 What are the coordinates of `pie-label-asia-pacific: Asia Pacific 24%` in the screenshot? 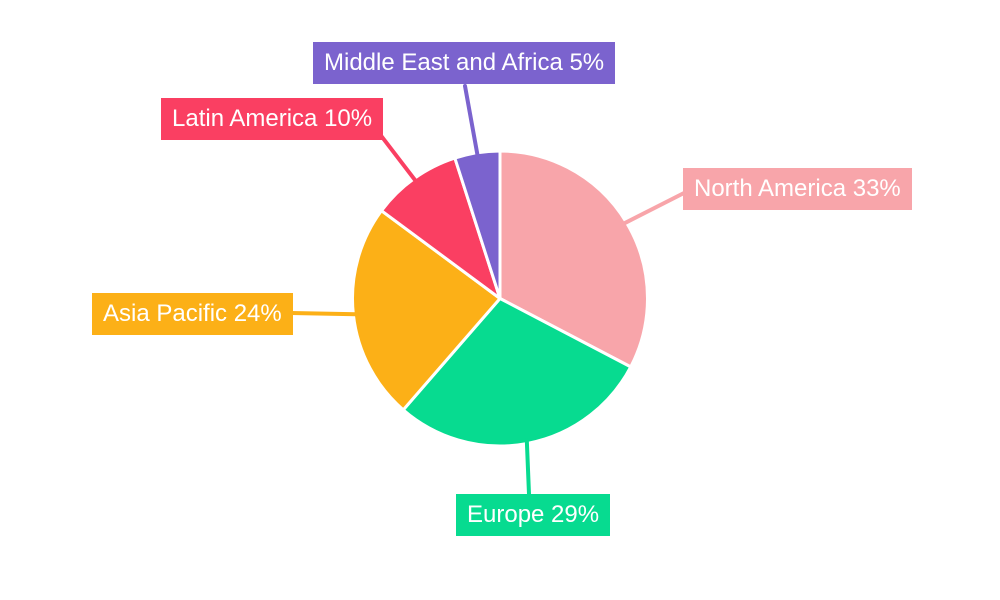 It's located at (192, 314).